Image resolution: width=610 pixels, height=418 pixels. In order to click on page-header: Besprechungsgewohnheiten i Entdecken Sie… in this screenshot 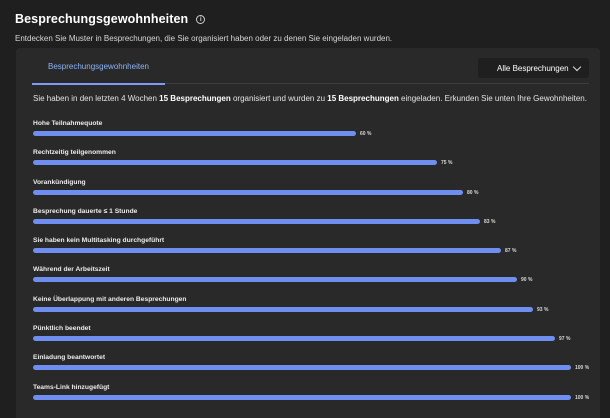, I will do `click(307, 26)`.